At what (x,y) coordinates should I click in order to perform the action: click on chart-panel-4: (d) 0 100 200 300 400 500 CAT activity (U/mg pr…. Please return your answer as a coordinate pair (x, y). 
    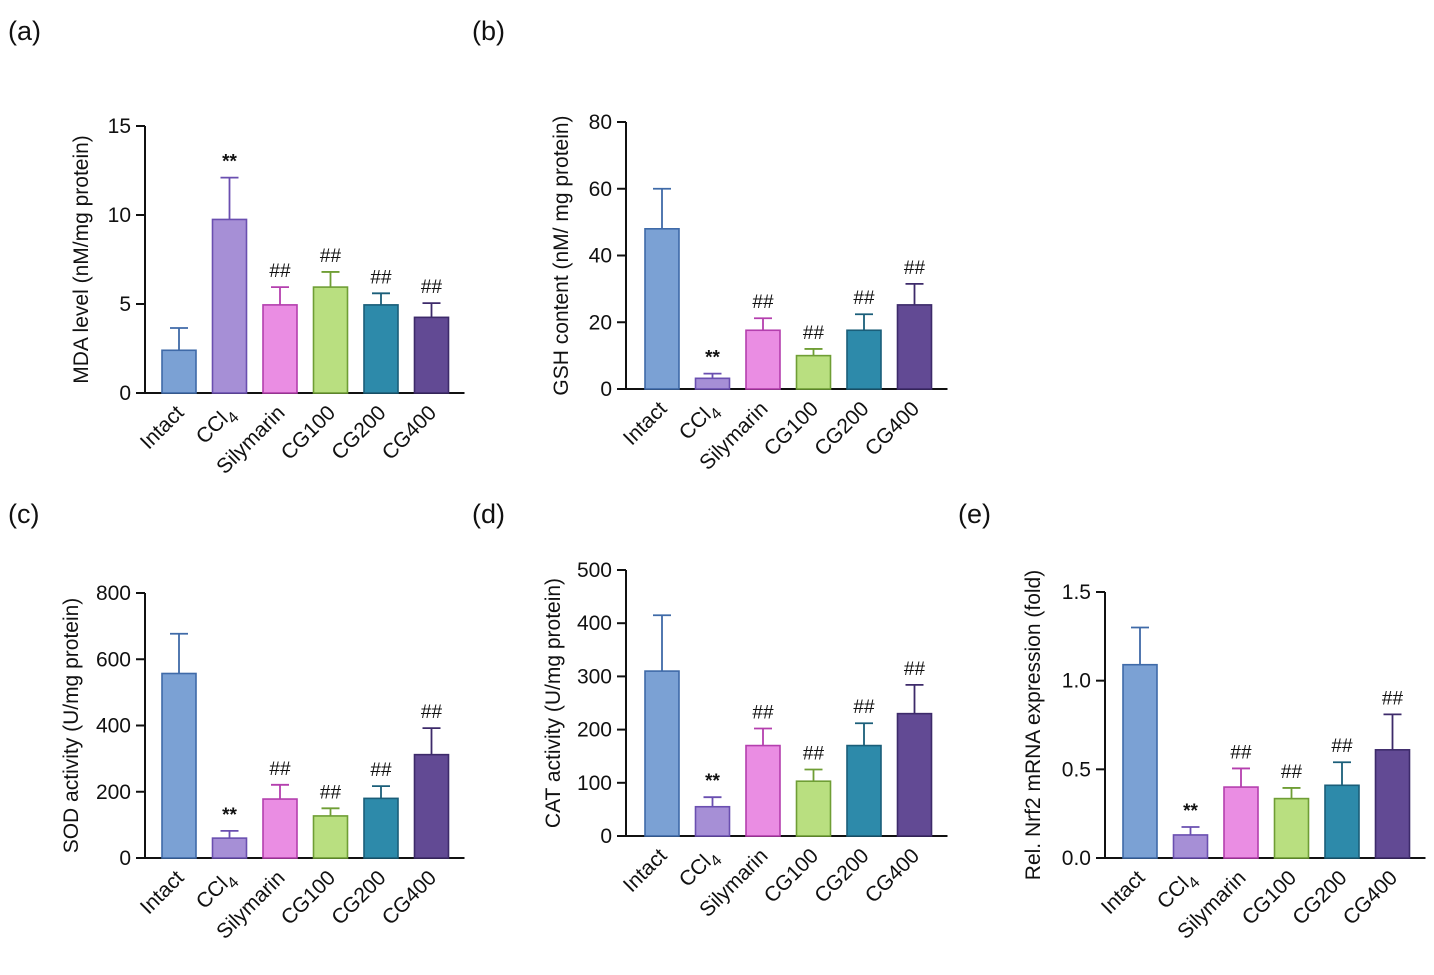
    Looking at the image, I should click on (710, 710).